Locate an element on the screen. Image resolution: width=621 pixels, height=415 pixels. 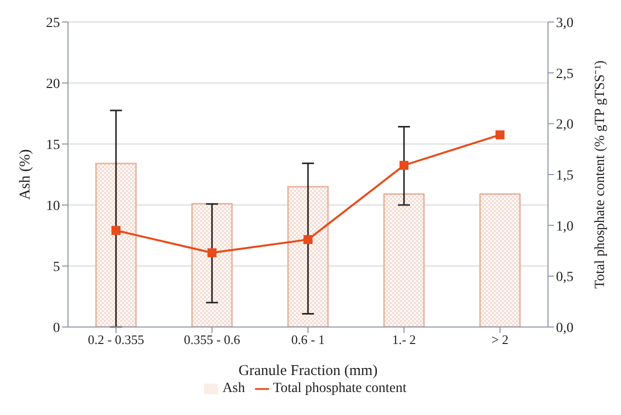
y2-tick-label: 2,5 is located at coordinates (565, 74).